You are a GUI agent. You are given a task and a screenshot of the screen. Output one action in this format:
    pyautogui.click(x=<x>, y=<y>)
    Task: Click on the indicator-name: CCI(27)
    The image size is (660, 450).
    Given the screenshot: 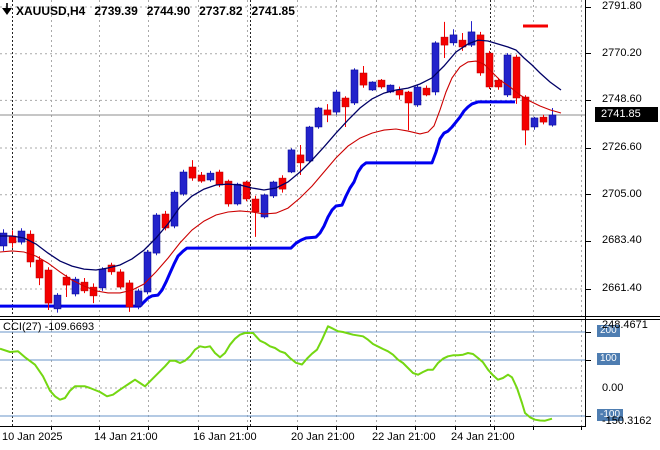 What is the action you would take?
    pyautogui.click(x=22, y=327)
    